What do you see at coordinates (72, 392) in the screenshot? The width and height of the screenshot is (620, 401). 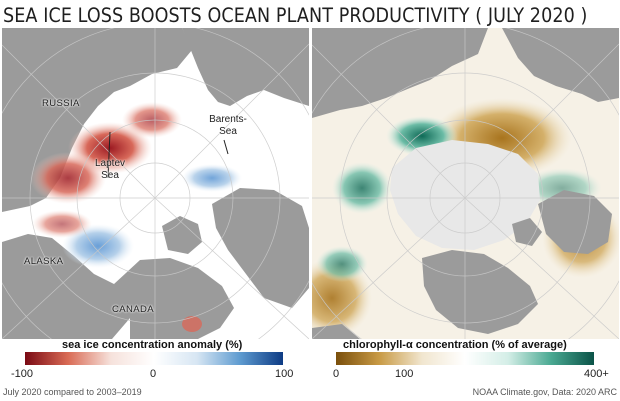 I see `footer-comparison-period: July 2020 compared to 2003–2019` at bounding box center [72, 392].